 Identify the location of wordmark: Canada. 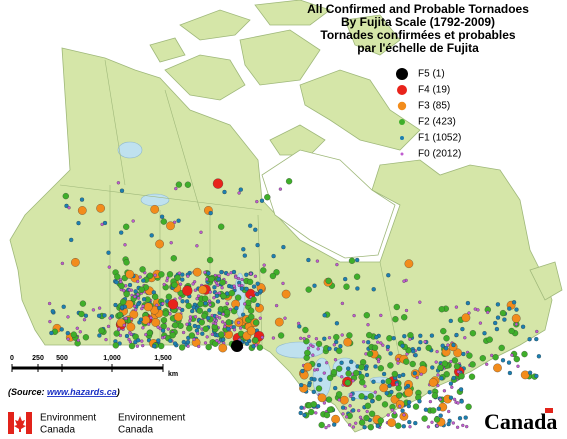
(520, 421).